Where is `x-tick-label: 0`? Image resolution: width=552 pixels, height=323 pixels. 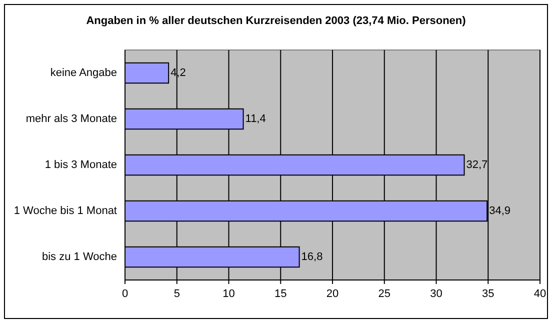 x-tick-label: 0 is located at coordinates (125, 294).